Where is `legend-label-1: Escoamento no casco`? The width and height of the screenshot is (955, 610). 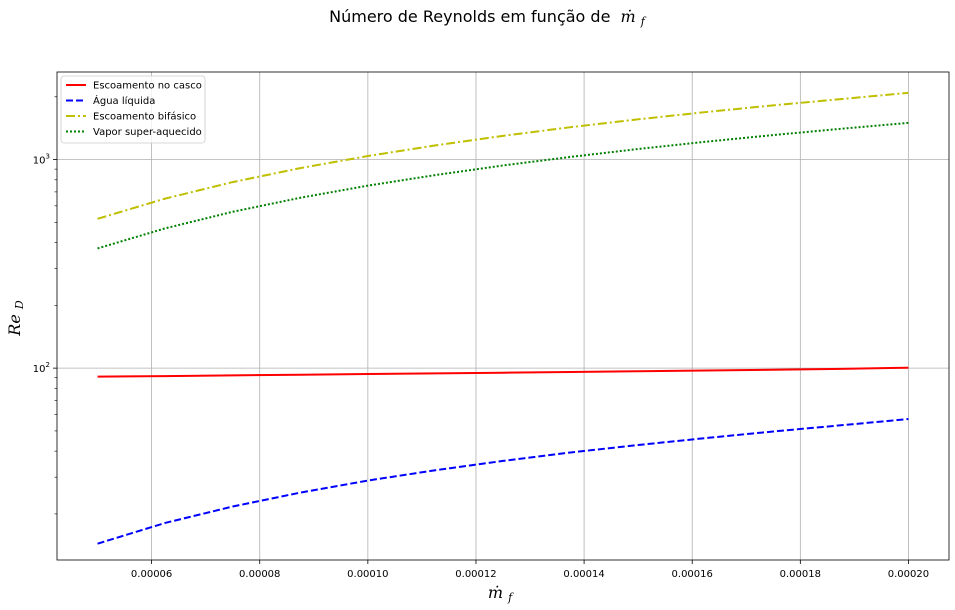 legend-label-1: Escoamento no casco is located at coordinates (147, 86).